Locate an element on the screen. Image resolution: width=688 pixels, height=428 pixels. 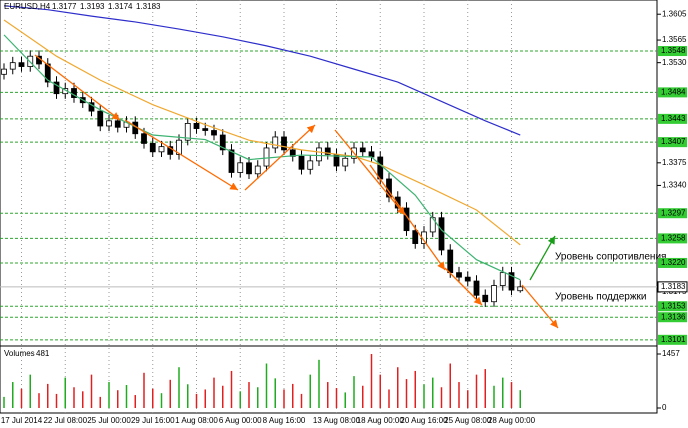
ohlc-open: 1.3177 is located at coordinates (64, 6).